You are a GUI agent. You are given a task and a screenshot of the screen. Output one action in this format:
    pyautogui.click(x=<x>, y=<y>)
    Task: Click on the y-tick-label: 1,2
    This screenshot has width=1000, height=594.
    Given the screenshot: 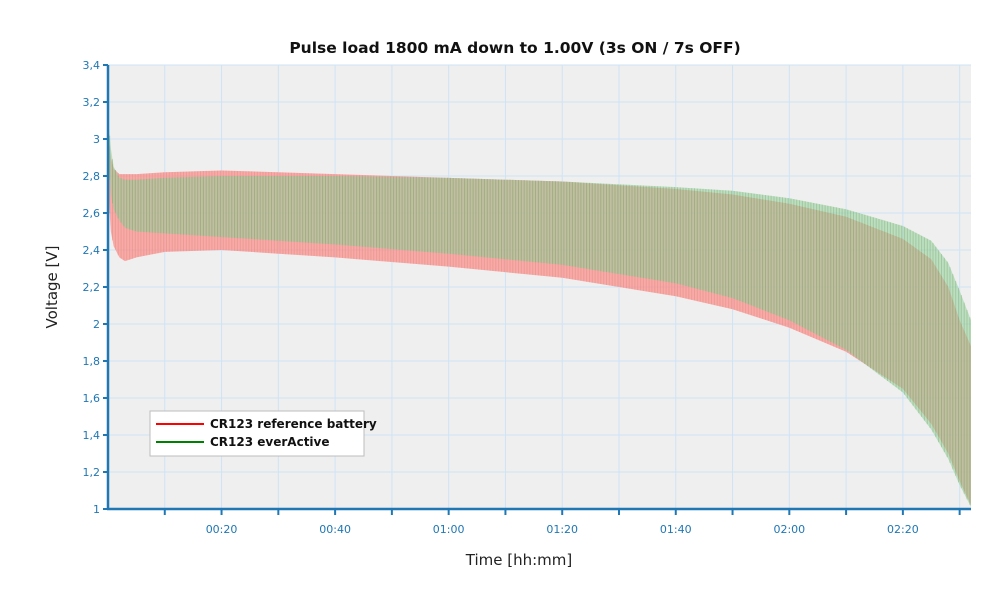 What is the action you would take?
    pyautogui.click(x=92, y=472)
    